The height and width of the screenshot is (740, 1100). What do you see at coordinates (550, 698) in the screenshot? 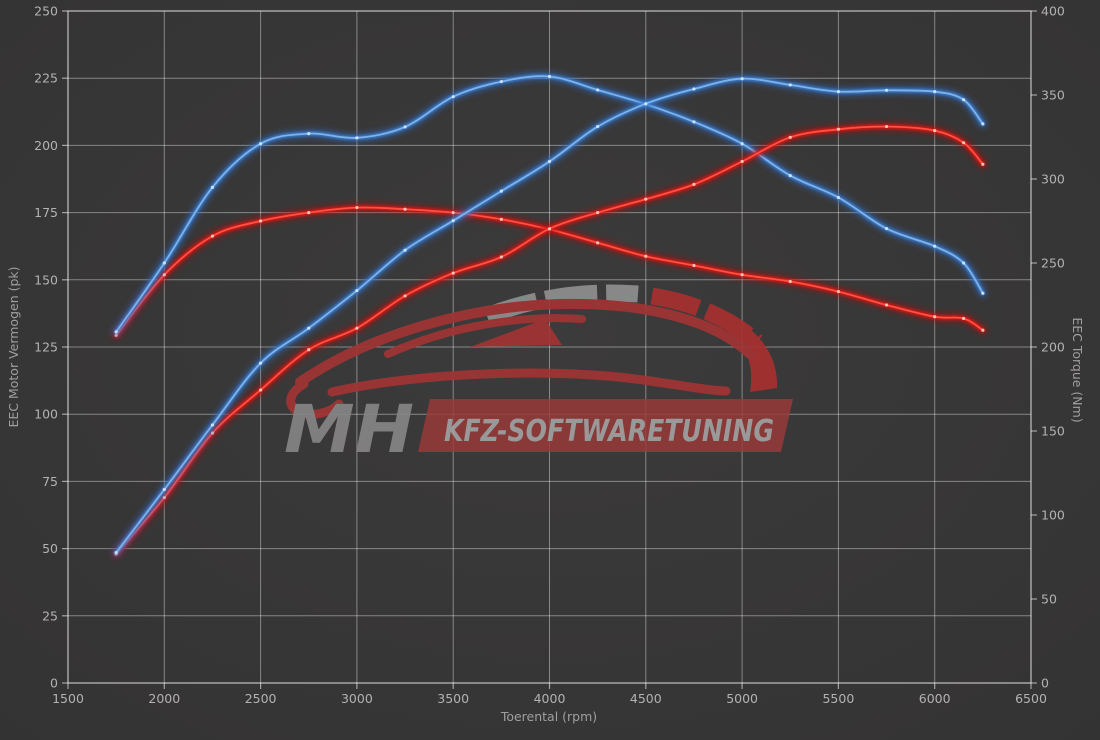
I see `x-tick-label: 4000` at bounding box center [550, 698].